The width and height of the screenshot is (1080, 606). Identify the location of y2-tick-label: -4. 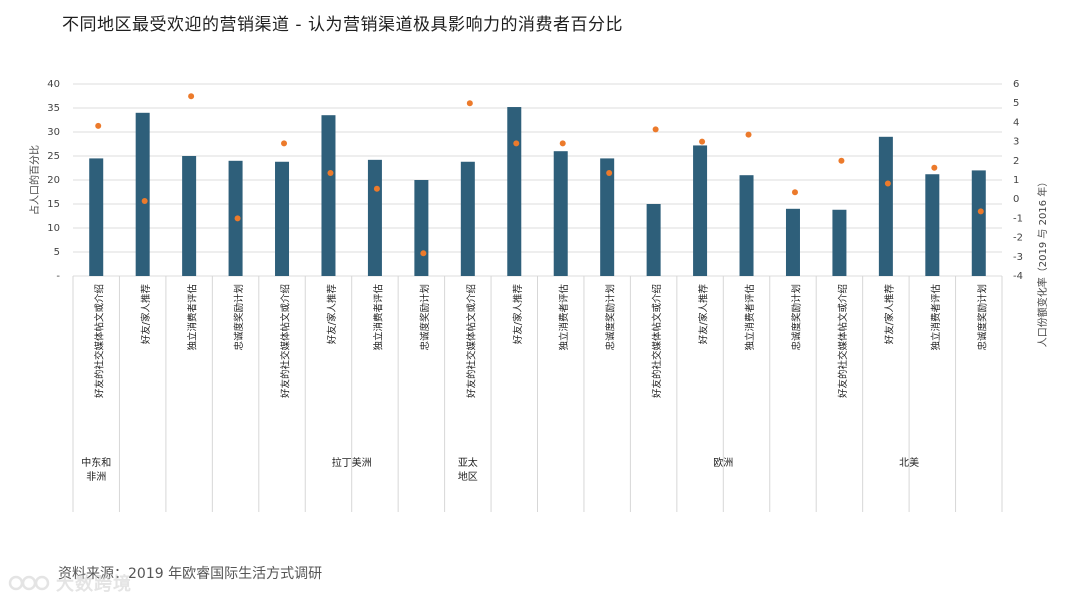
(1018, 276).